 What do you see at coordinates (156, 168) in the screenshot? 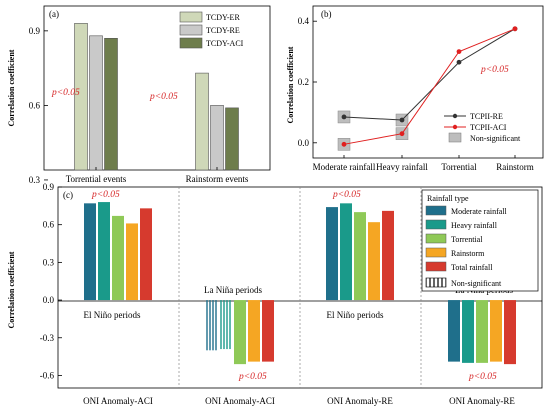
I see `panel-a-x-ticks` at bounding box center [156, 168].